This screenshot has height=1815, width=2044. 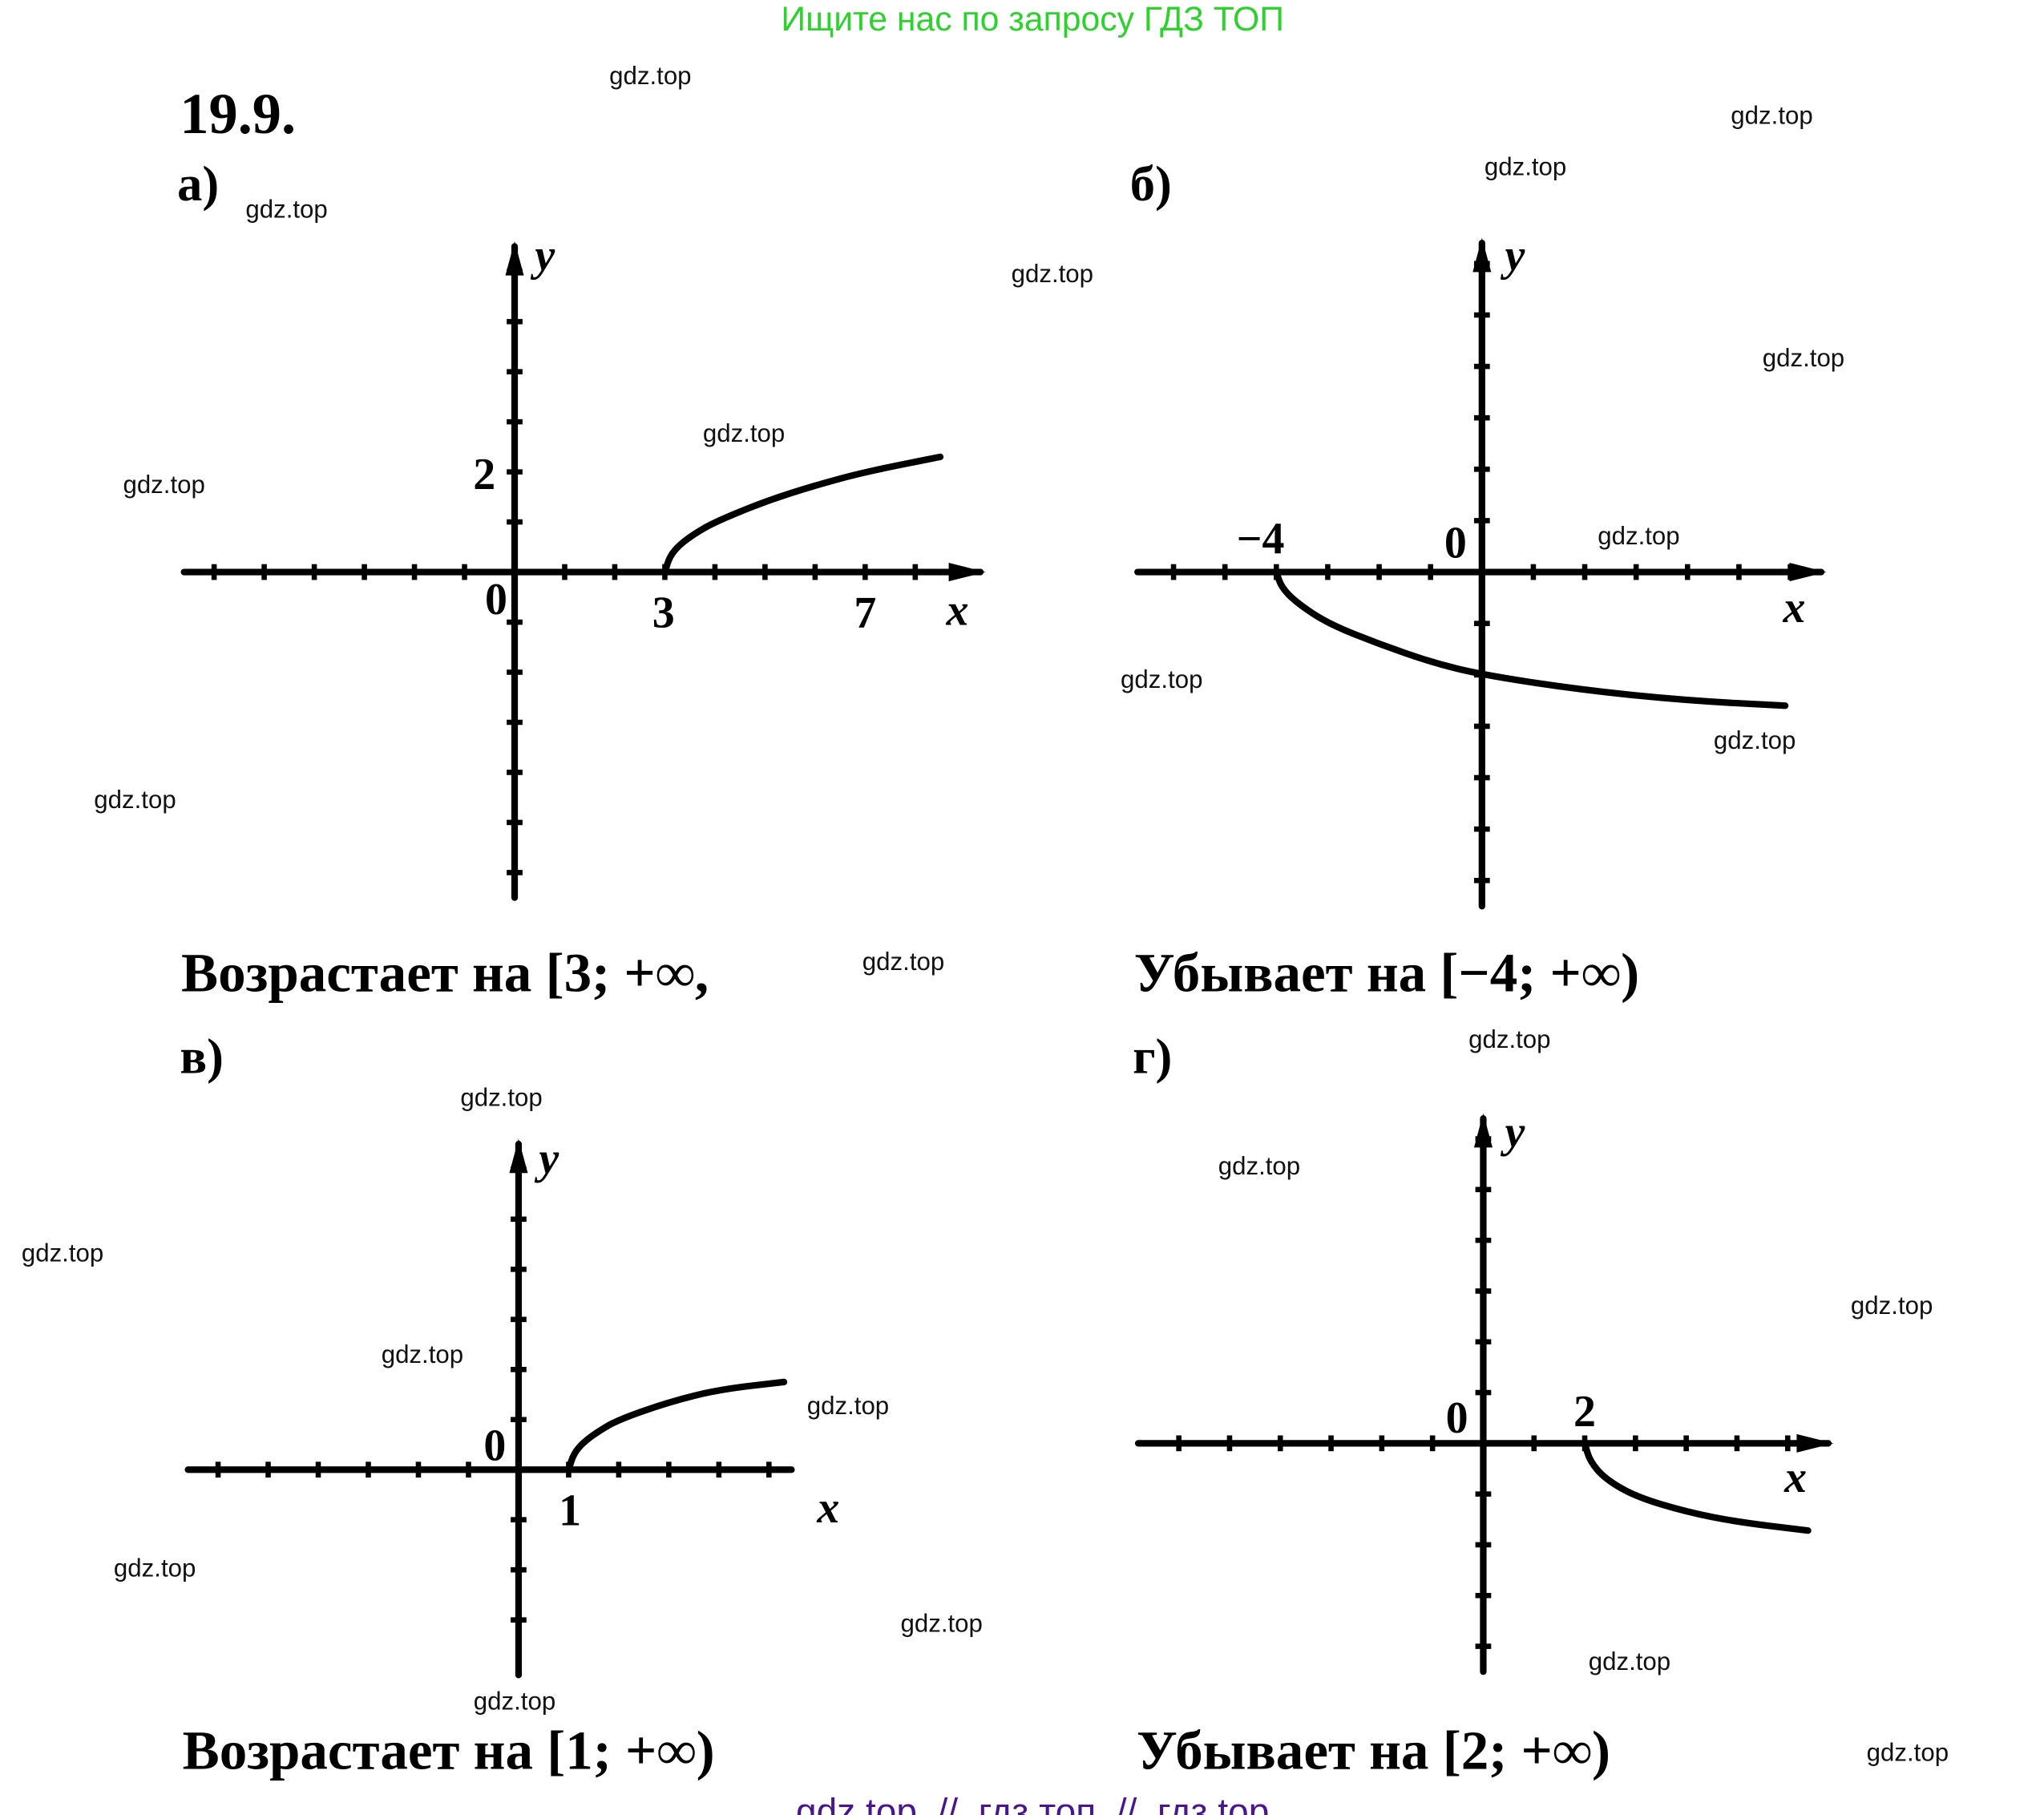 What do you see at coordinates (1151, 184) in the screenshot?
I see `part-label-b: б)` at bounding box center [1151, 184].